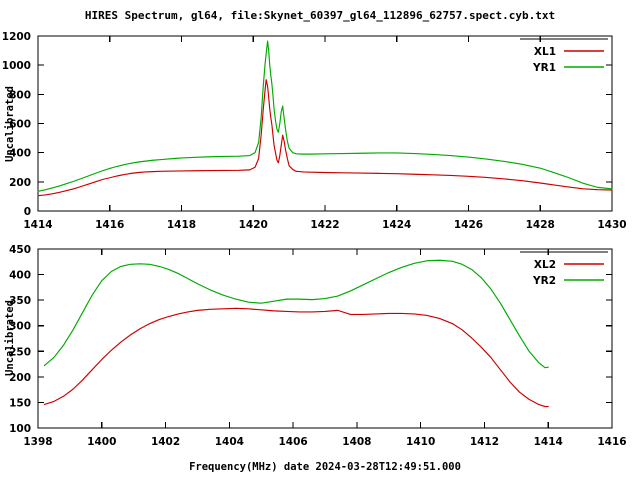 Image resolution: width=640 pixels, height=480 pixels. I want to click on top-xtick-label: 1414, so click(37, 225).